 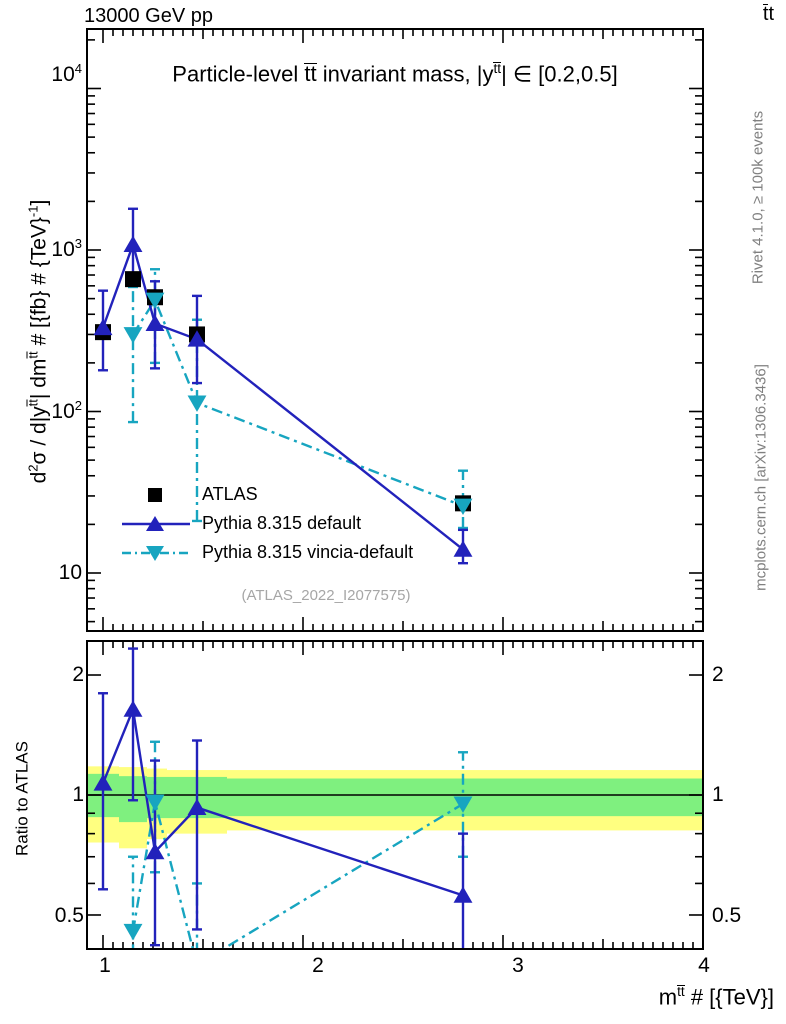 I want to click on legend-item-atlas: ATLAS, so click(x=266, y=494).